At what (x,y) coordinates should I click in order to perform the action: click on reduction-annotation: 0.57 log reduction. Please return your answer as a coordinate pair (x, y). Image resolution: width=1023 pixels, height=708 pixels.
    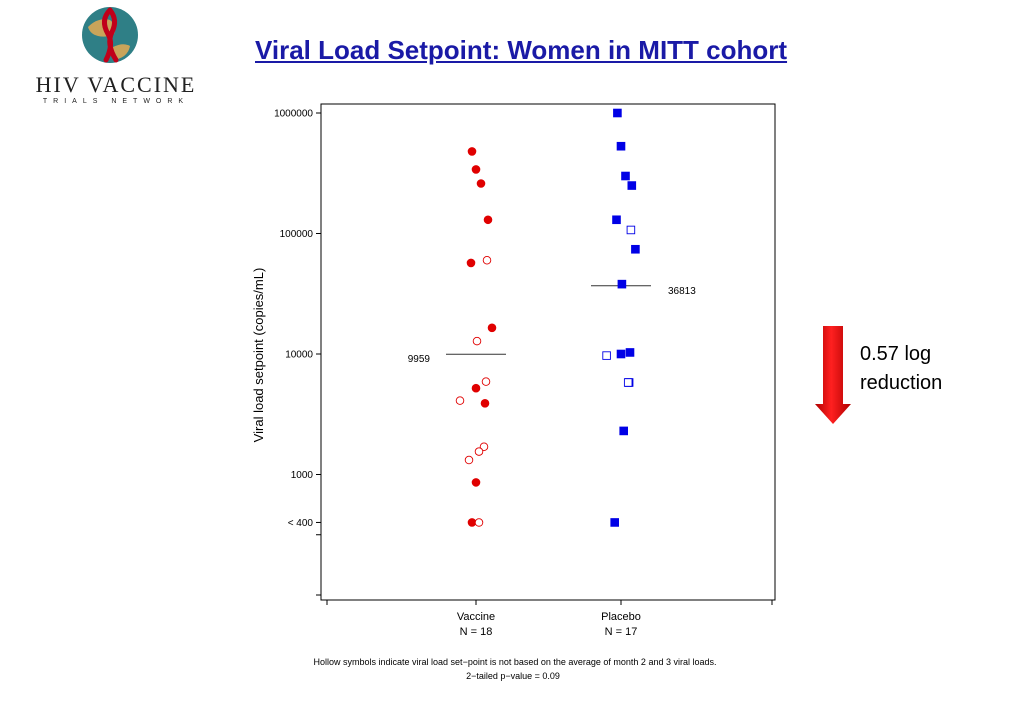
    Looking at the image, I should click on (901, 369).